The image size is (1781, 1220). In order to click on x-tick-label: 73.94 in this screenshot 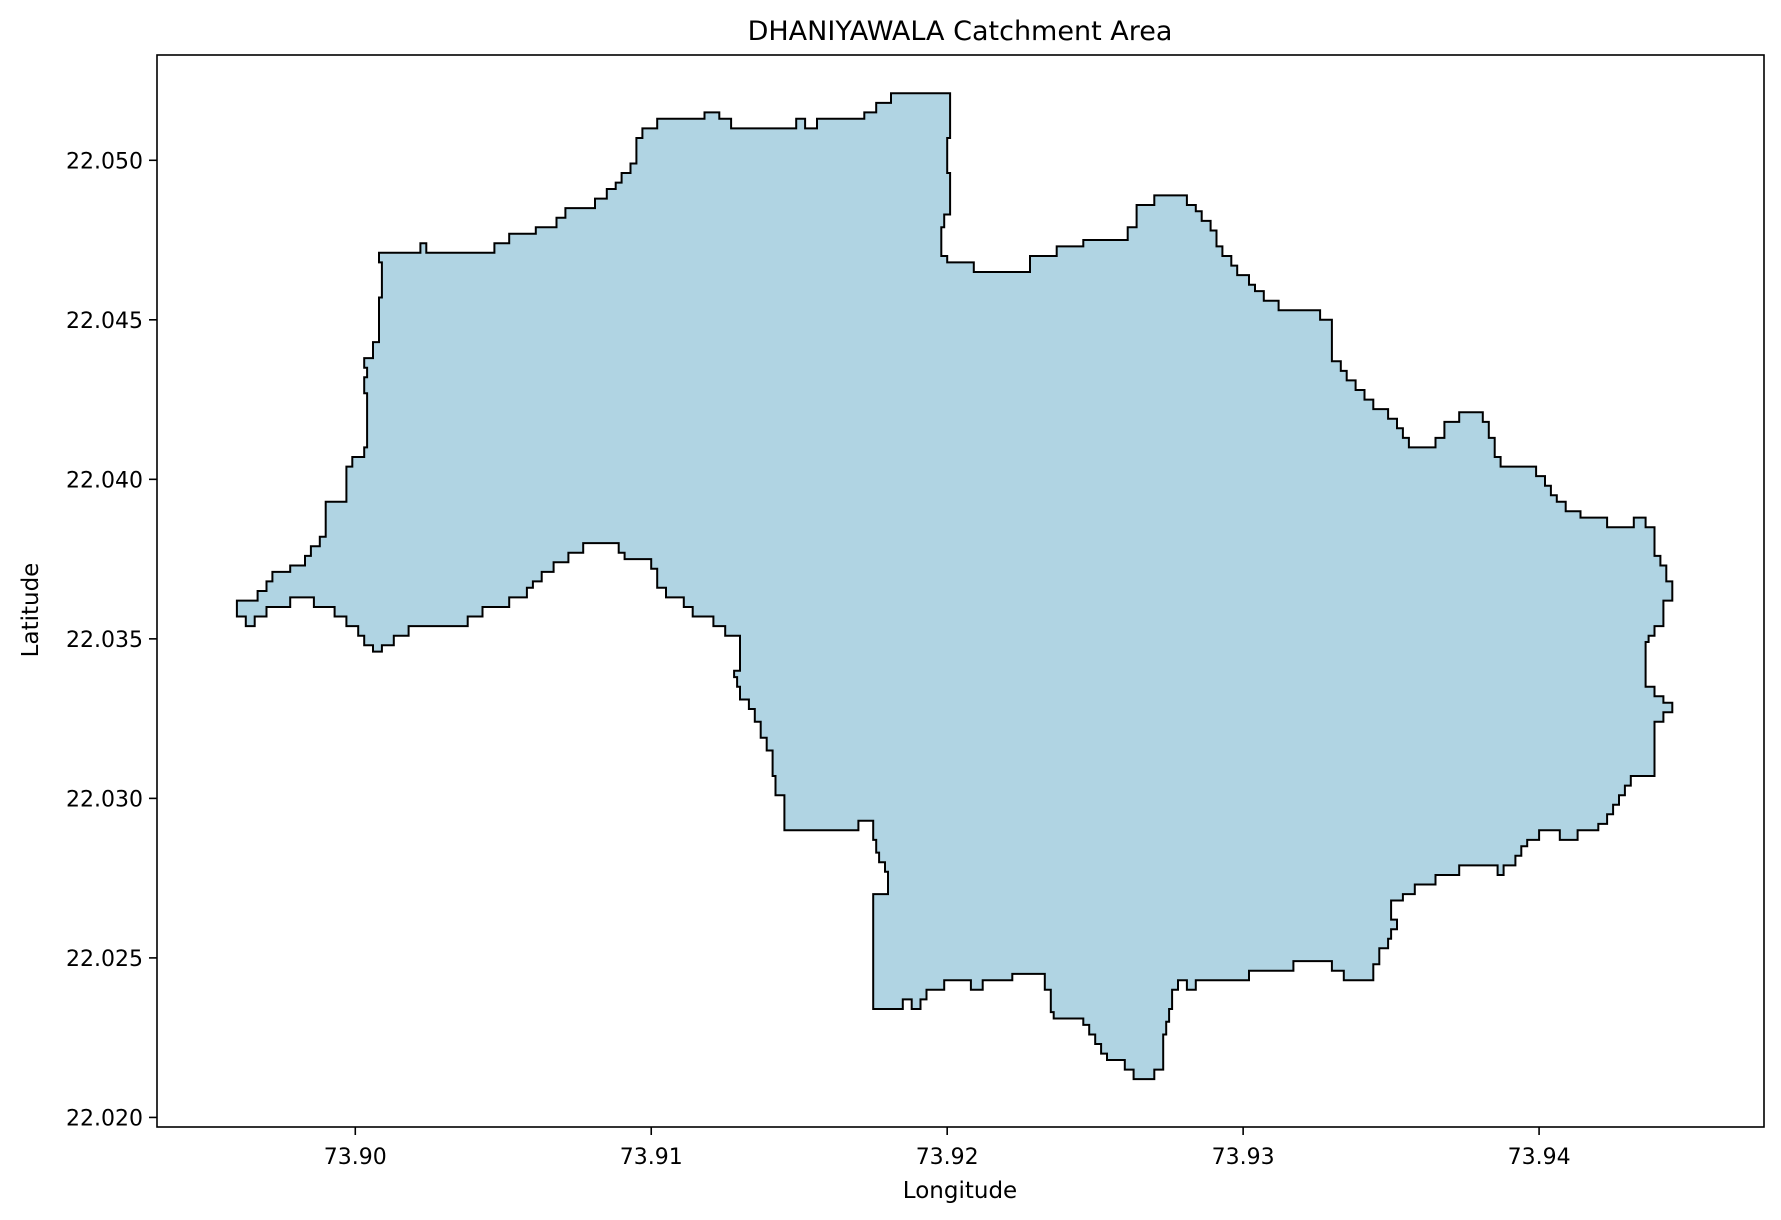, I will do `click(1539, 1157)`.